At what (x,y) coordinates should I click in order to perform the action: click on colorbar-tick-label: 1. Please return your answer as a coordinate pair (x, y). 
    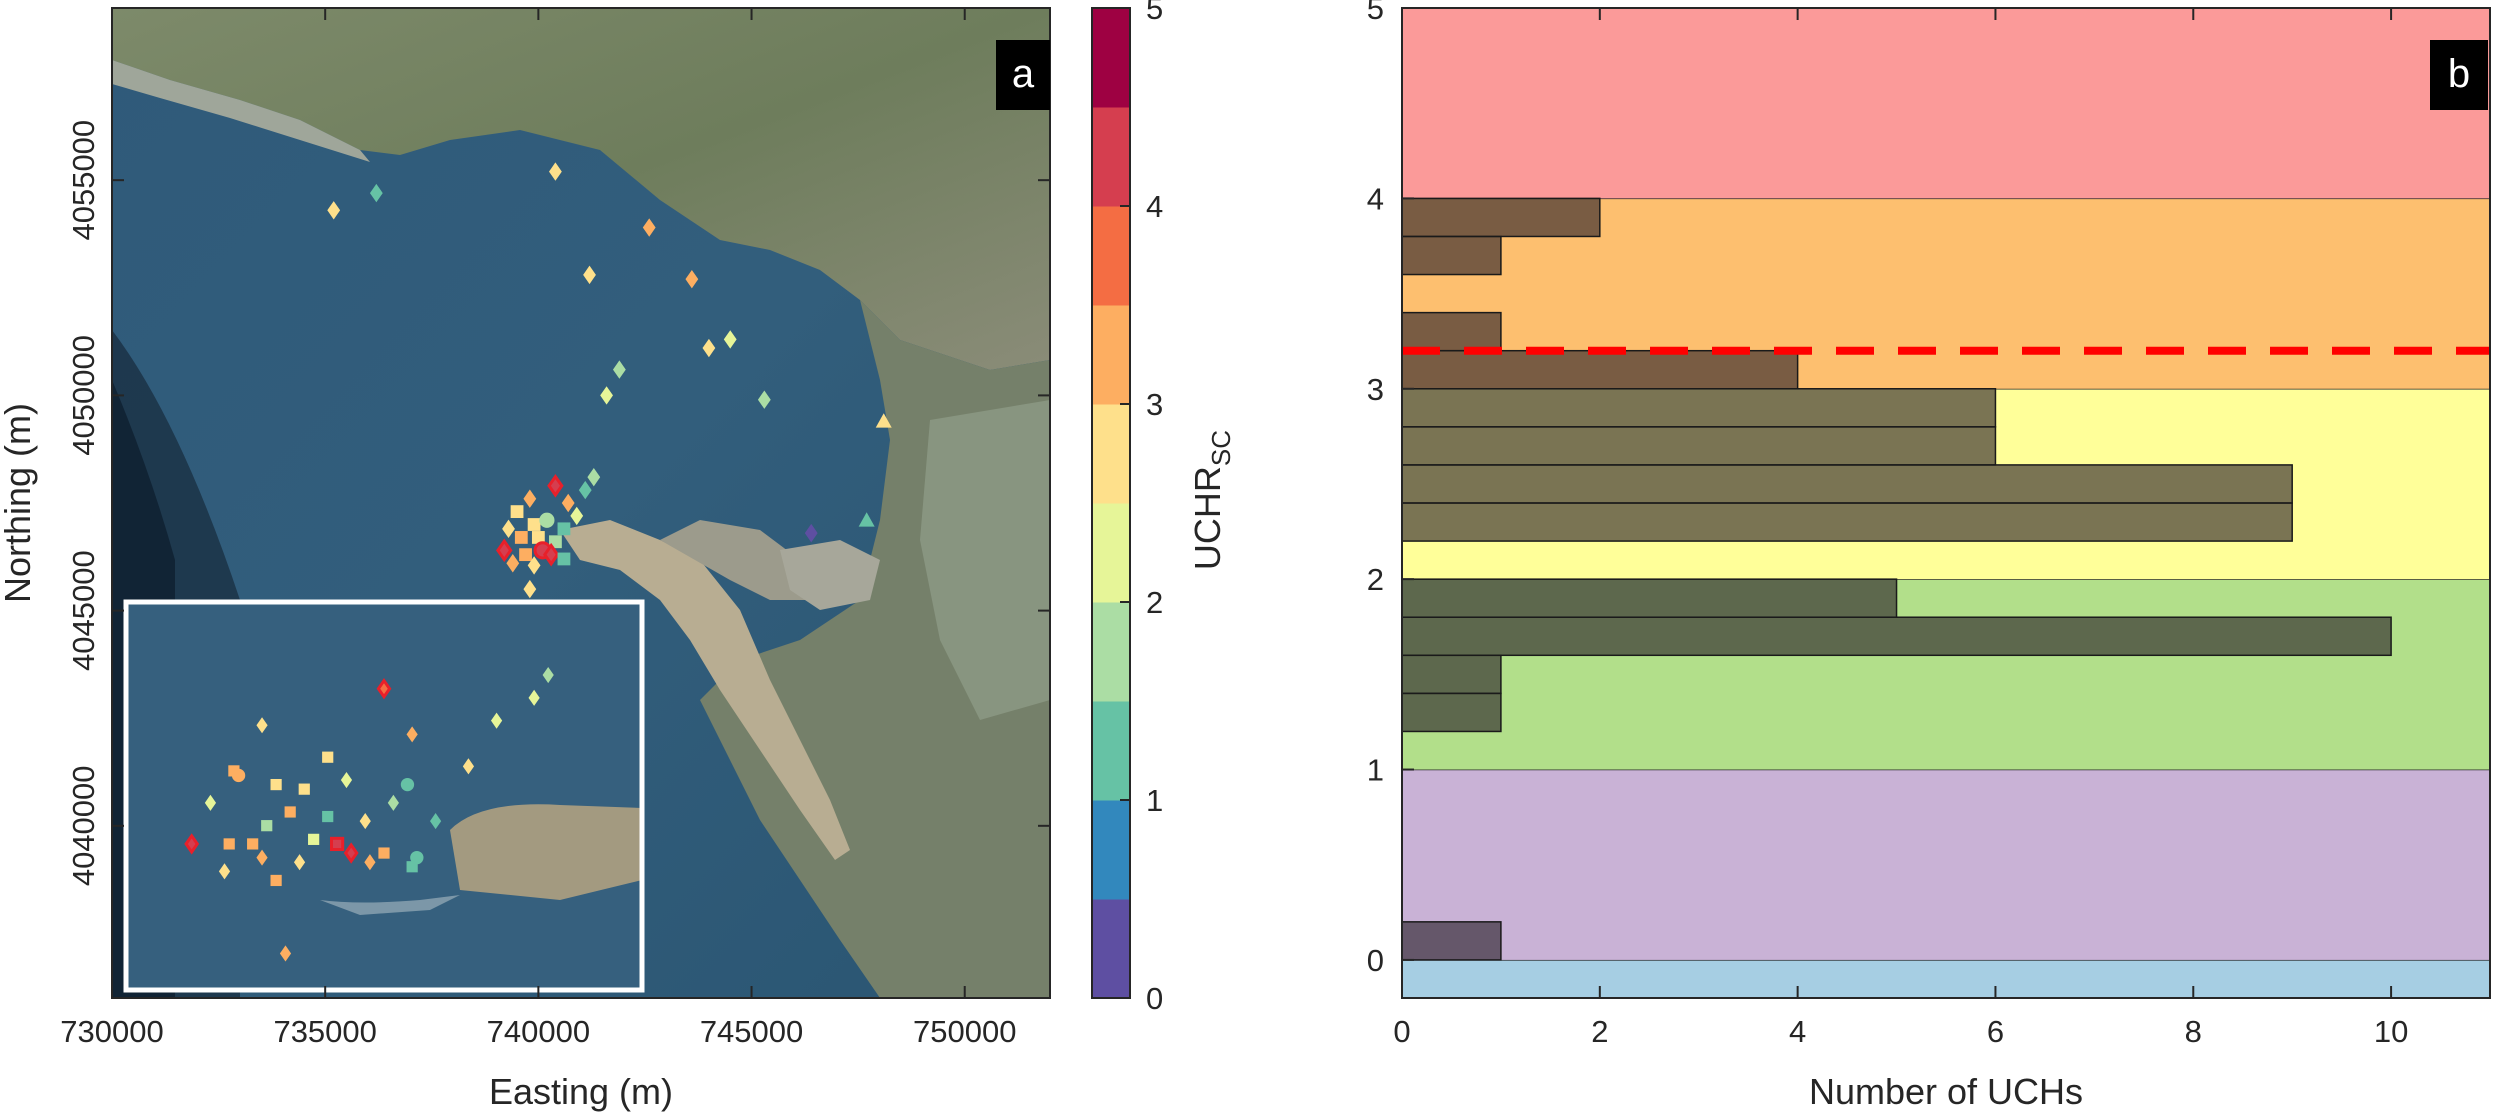
    Looking at the image, I should click on (1154, 800).